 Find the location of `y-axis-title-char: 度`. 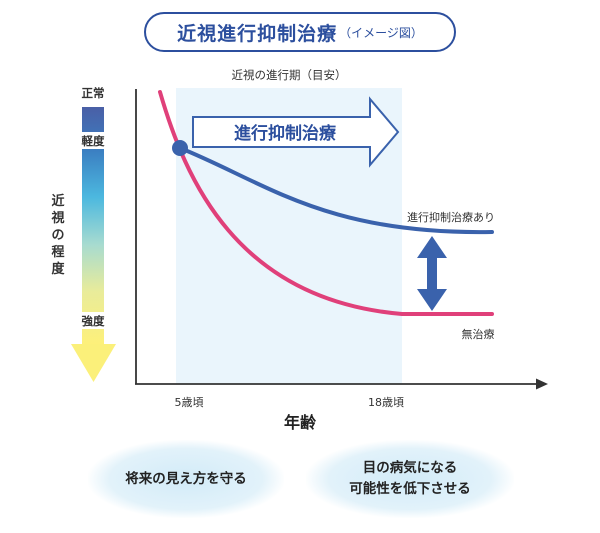

y-axis-title-char: 度 is located at coordinates (58, 269).